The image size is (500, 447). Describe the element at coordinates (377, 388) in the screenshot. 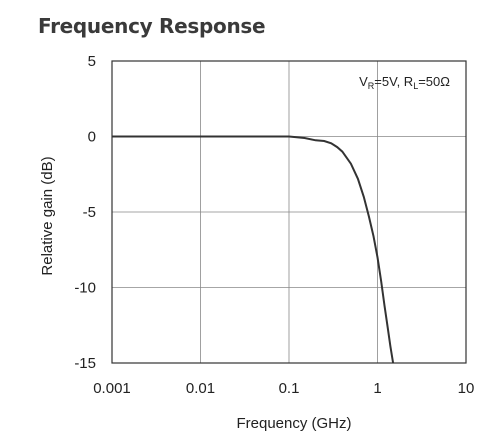

I see `x-tick-label: 1` at that location.